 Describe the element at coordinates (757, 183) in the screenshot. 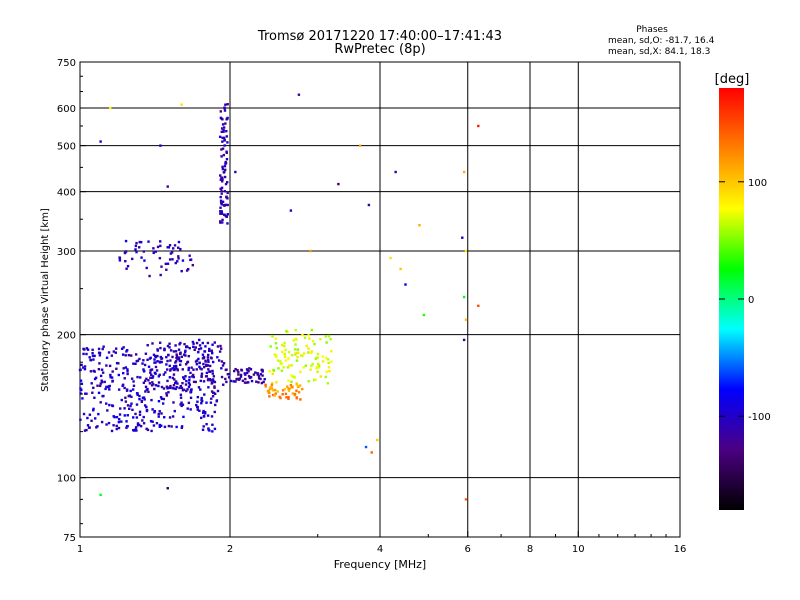

I see `colorbar-tick-label: 100` at that location.